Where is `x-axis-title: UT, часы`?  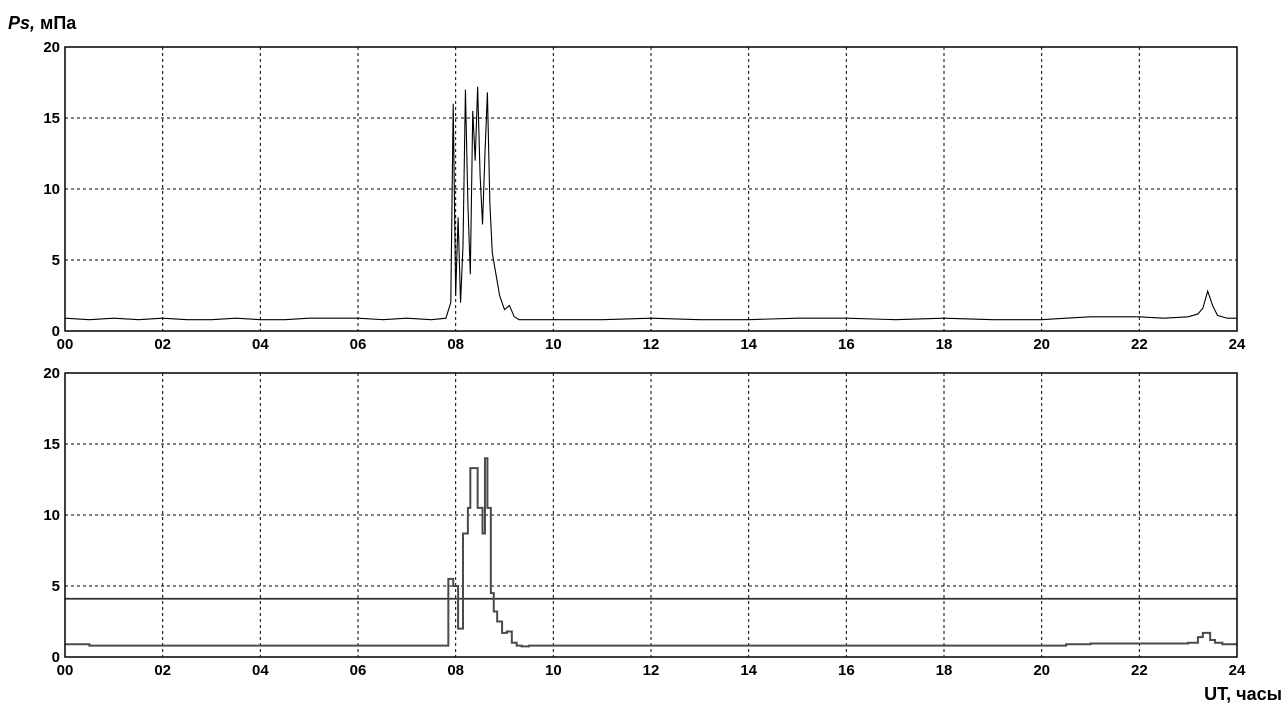 x-axis-title: UT, часы is located at coordinates (1243, 694).